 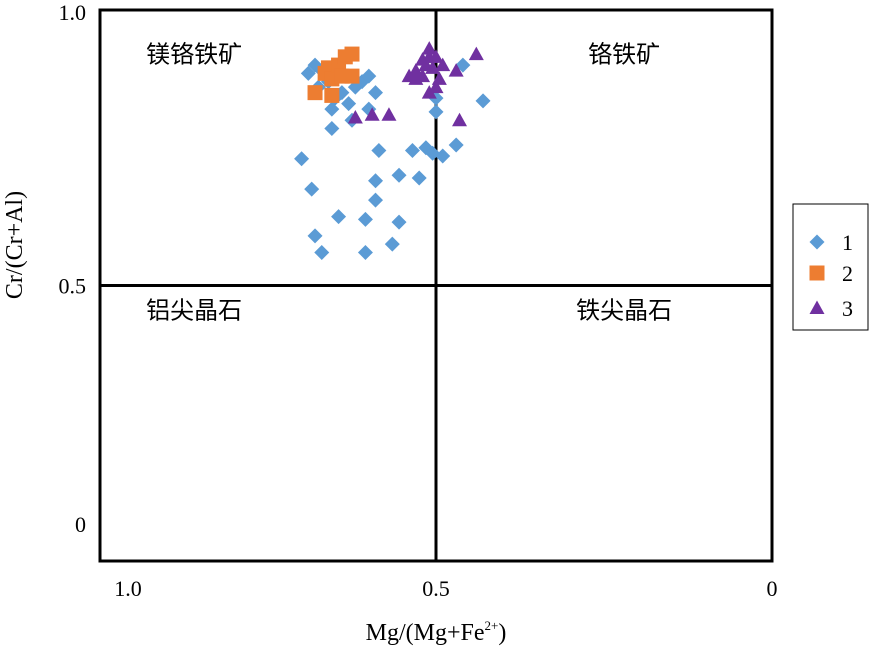 What do you see at coordinates (425, 633) in the screenshot?
I see `x-axis-label-main: Mg/(Mg+Fe` at bounding box center [425, 633].